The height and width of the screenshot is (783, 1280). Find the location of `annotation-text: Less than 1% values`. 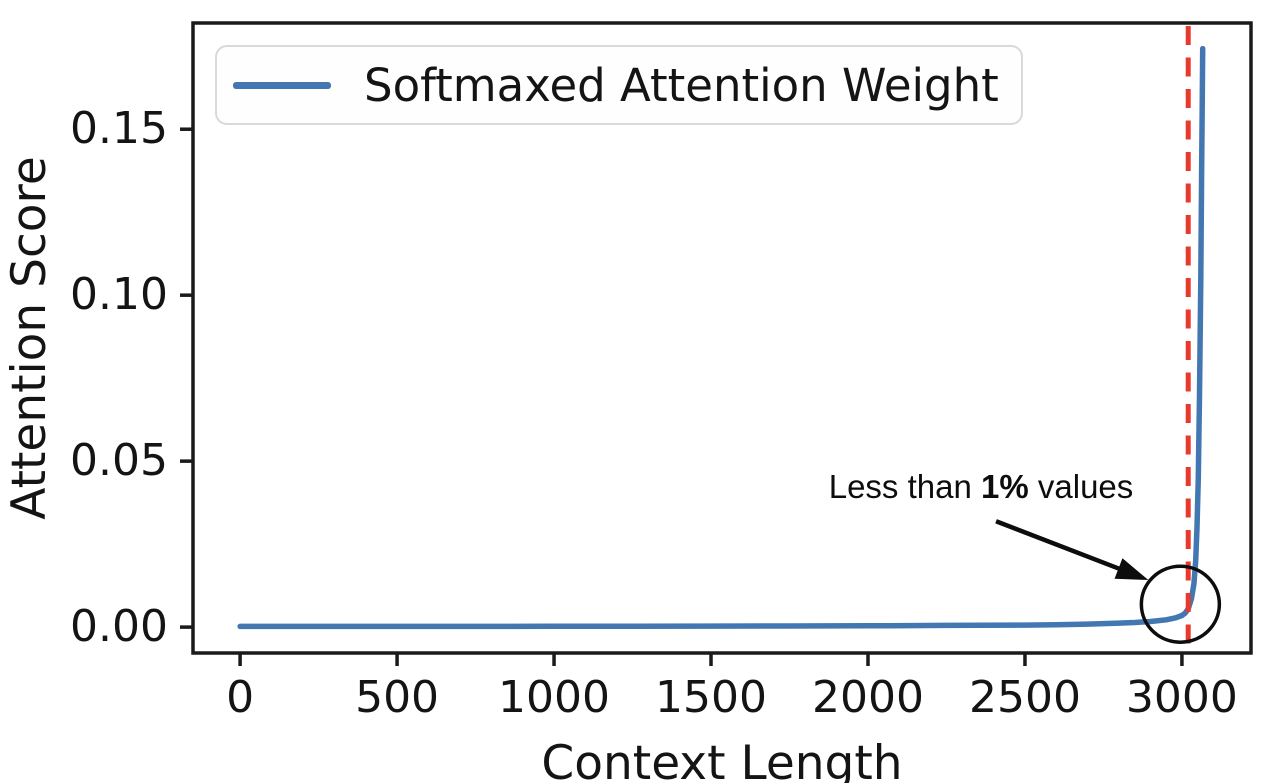

annotation-text: Less than 1% values is located at coordinates (981, 487).